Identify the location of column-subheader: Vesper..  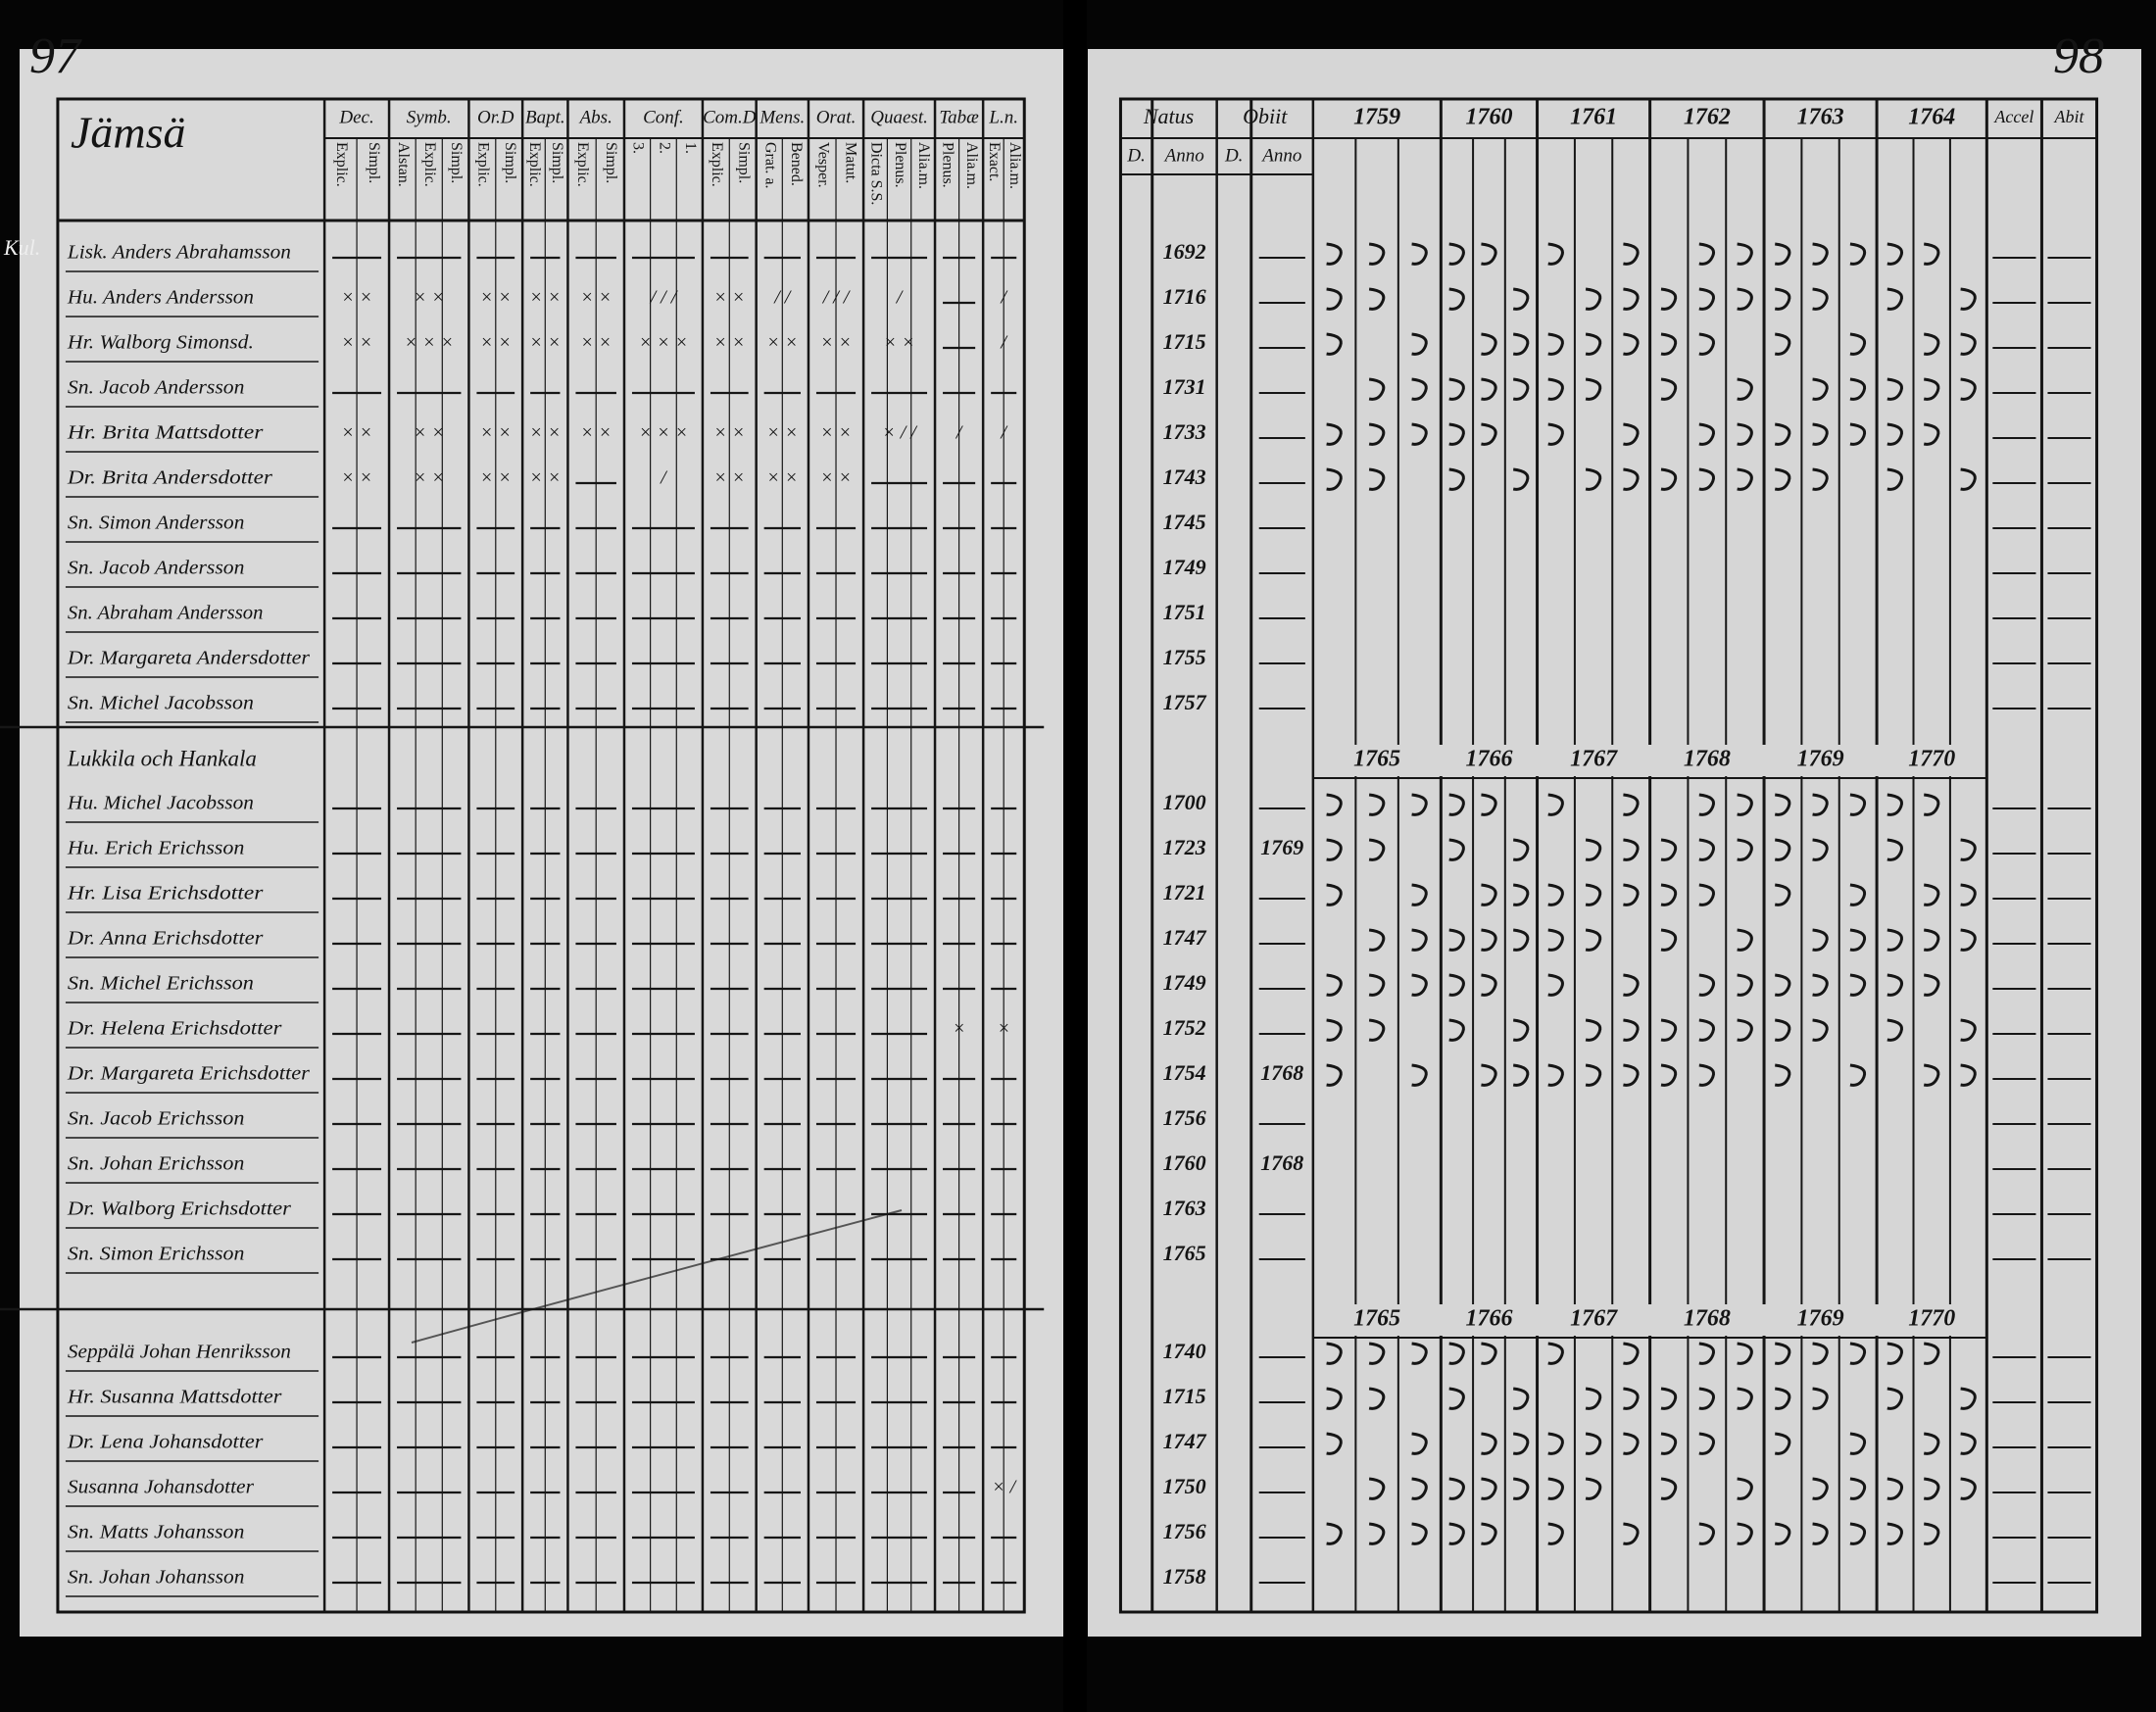
(822, 165).